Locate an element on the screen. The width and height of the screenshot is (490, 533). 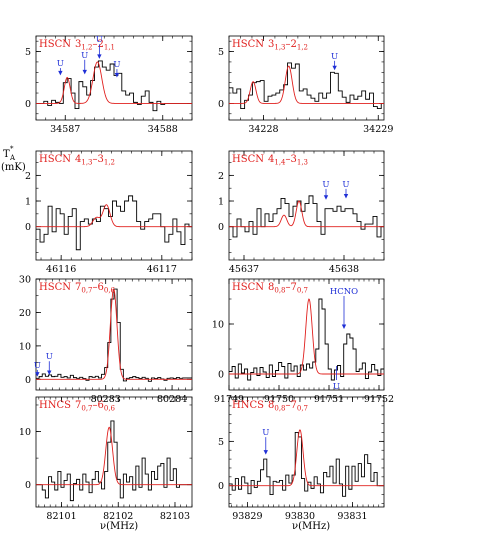
y-tick-label: 1 is located at coordinates (221, 202).